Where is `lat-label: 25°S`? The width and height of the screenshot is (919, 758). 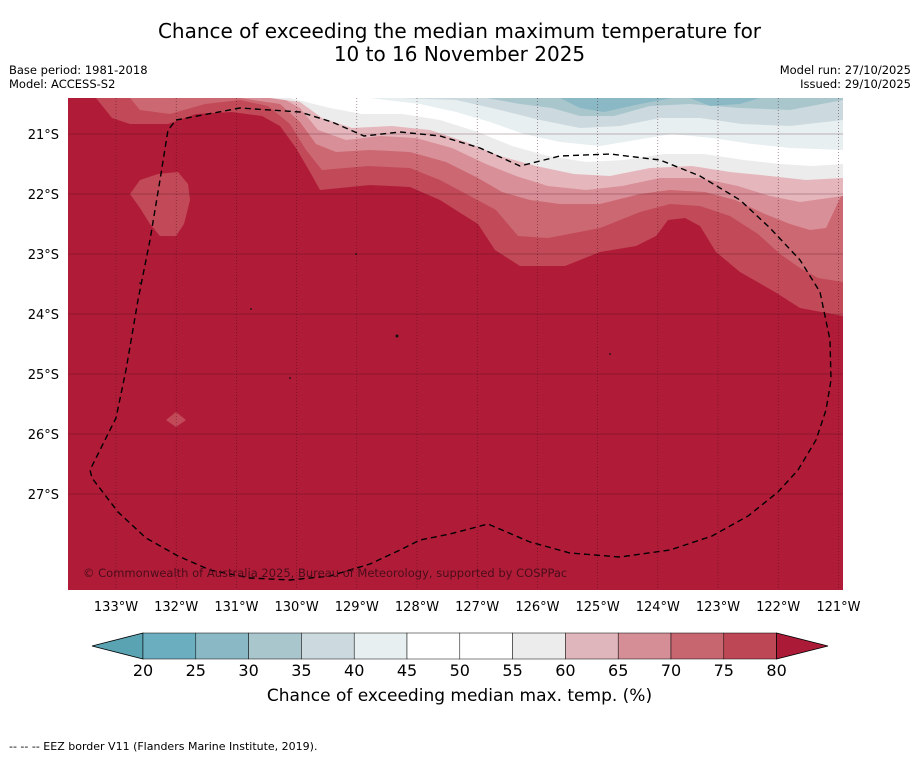
lat-label: 25°S is located at coordinates (43, 375).